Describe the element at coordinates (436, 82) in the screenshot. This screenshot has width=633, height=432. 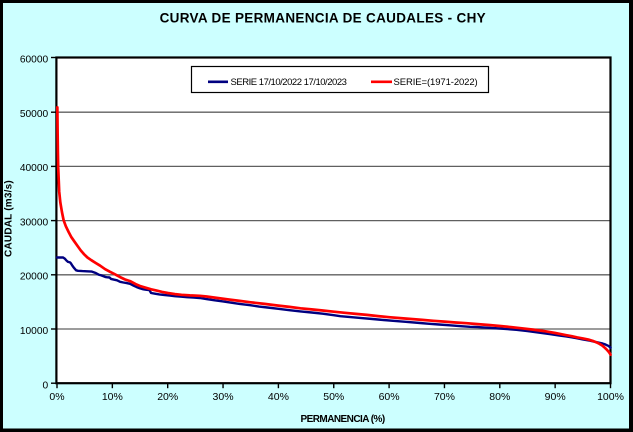
I see `svg-text: SERIE=(1971-2022)` at that location.